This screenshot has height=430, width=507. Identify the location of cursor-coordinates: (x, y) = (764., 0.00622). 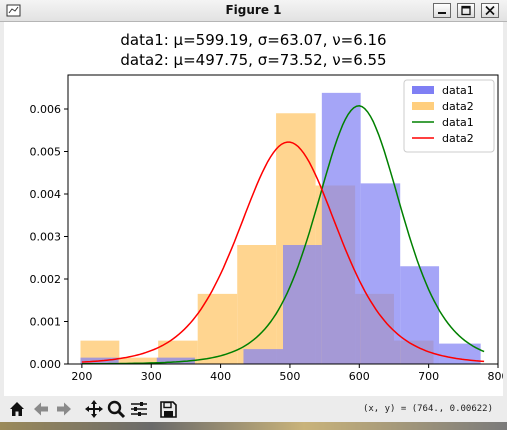
(427, 409).